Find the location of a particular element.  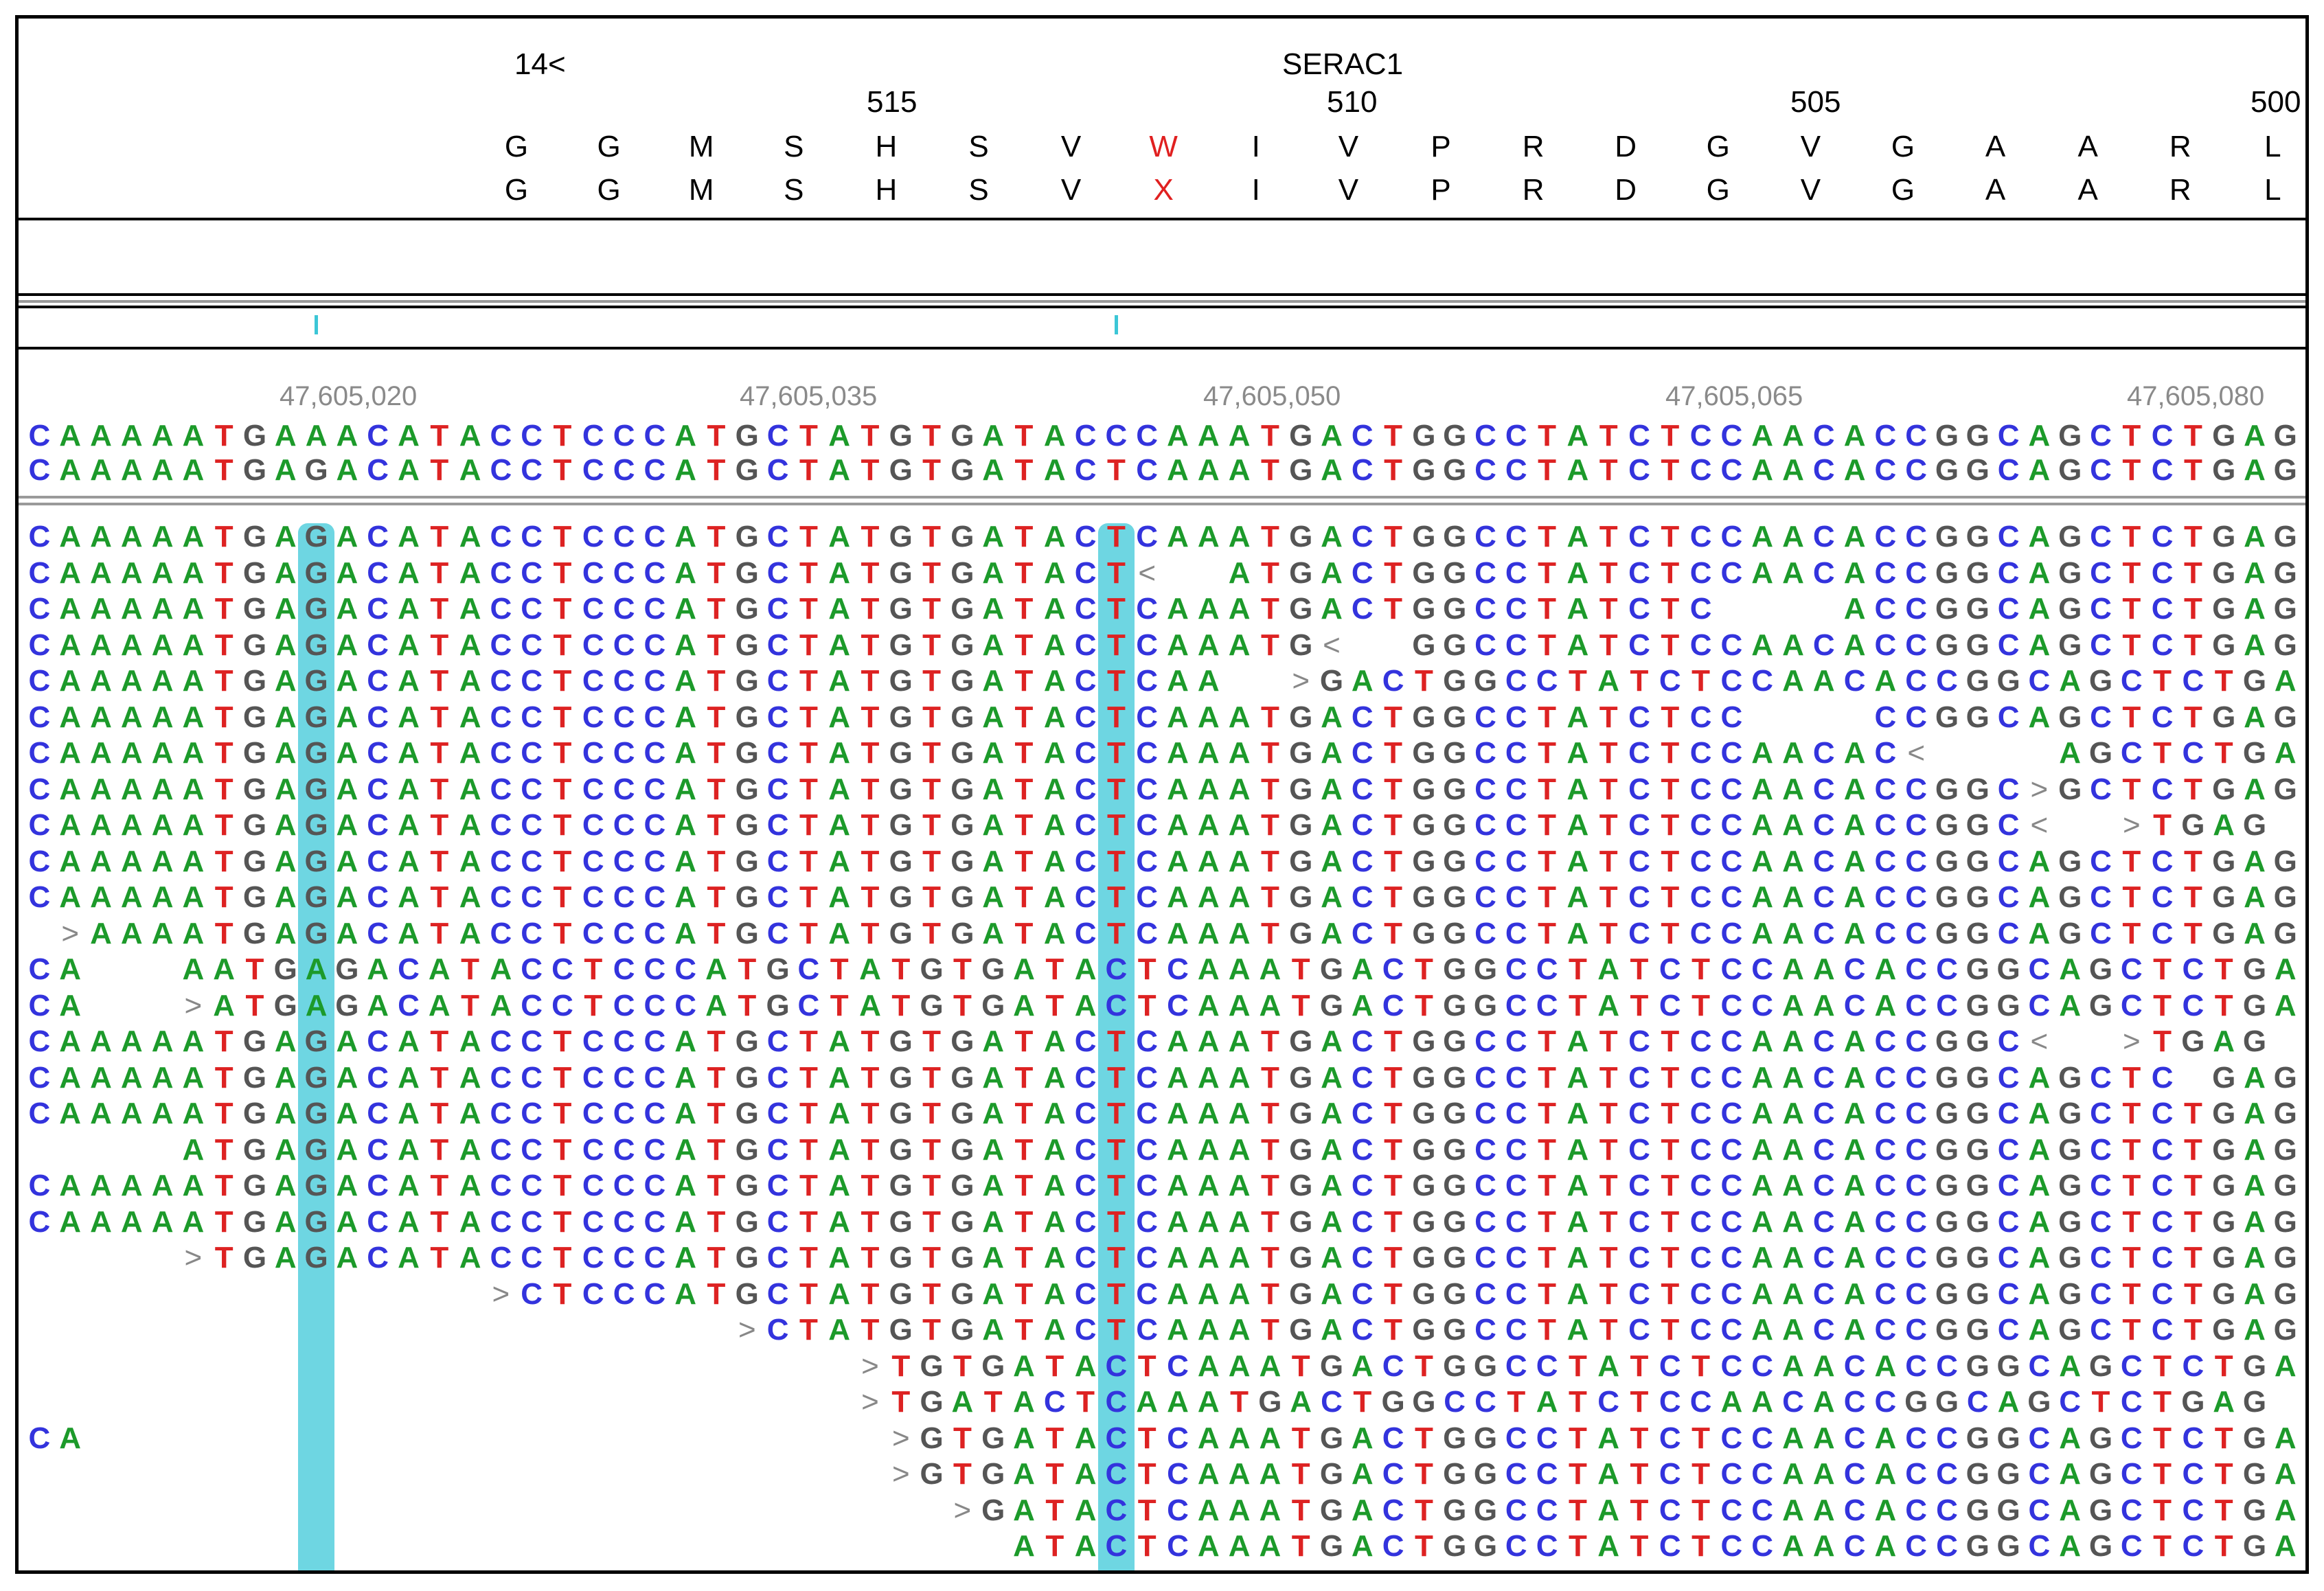

divider is located at coordinates (1162, 301).